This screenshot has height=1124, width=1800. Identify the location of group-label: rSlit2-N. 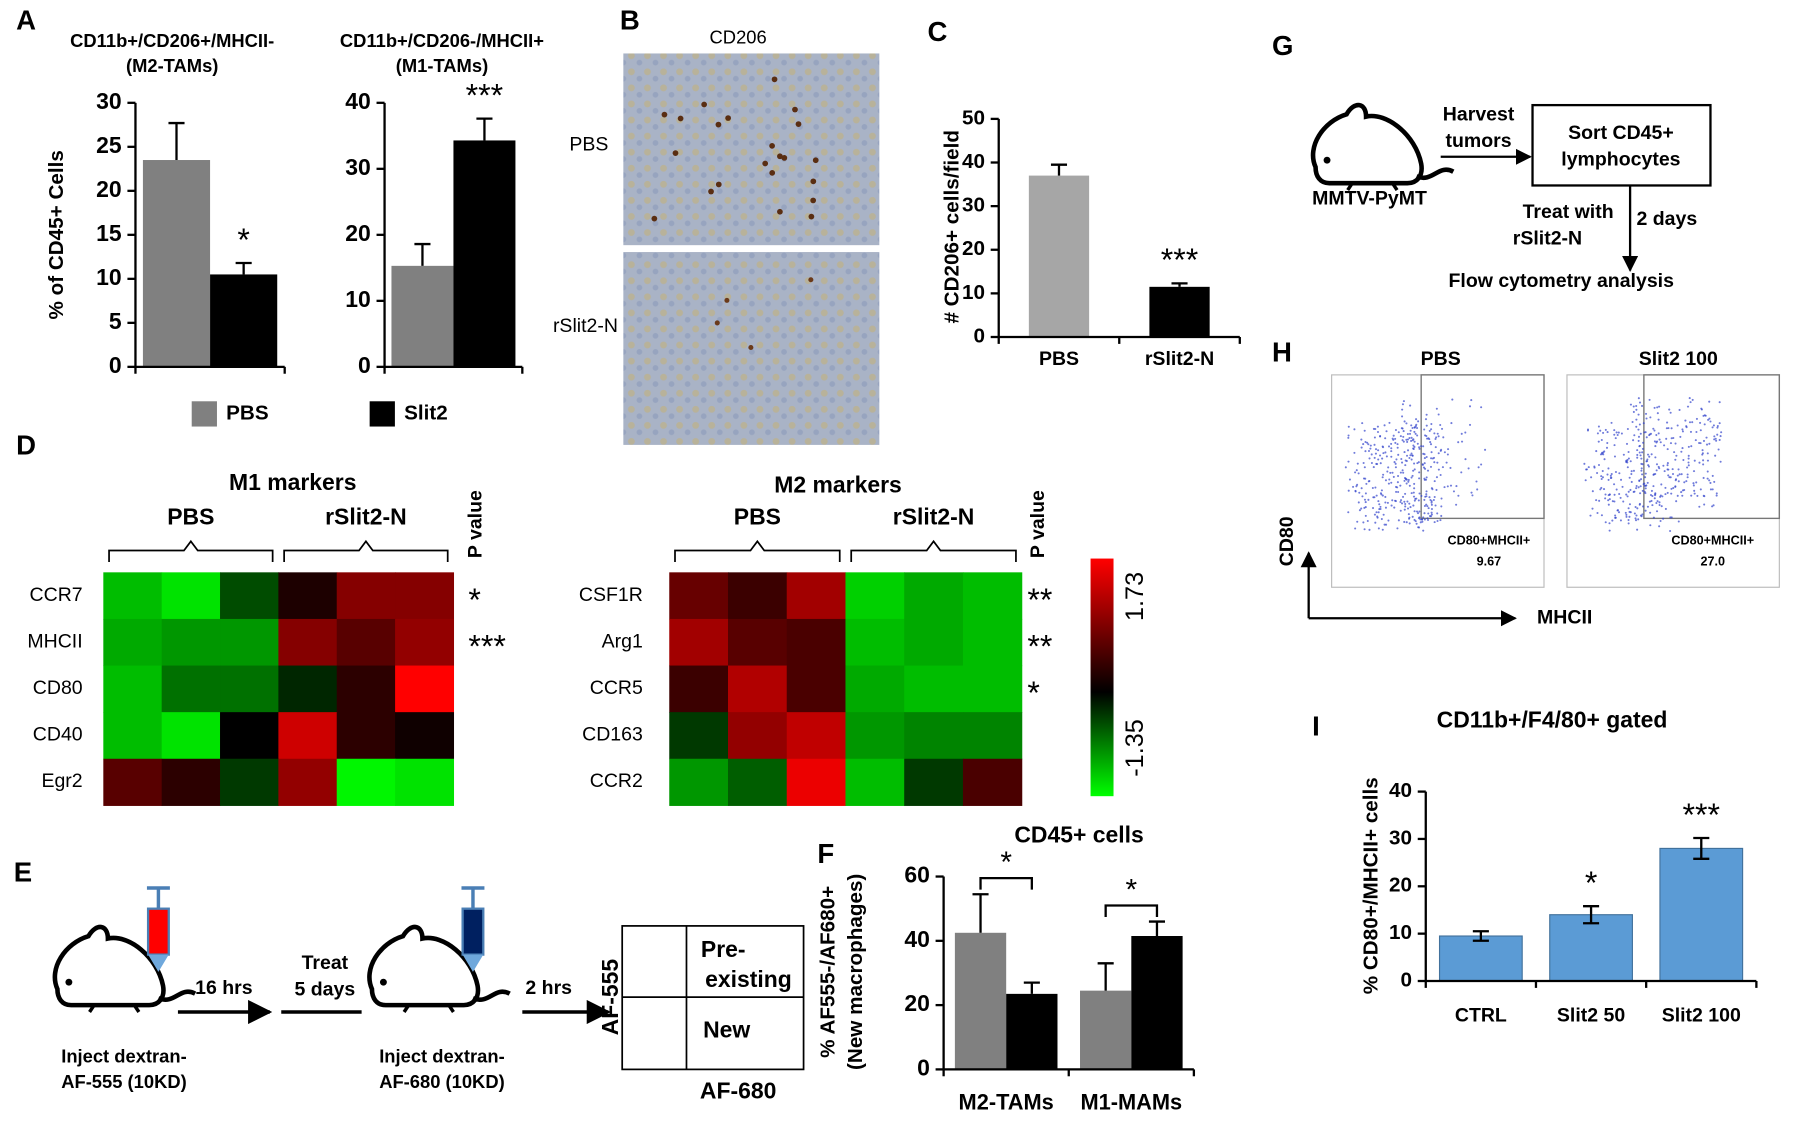
(934, 516).